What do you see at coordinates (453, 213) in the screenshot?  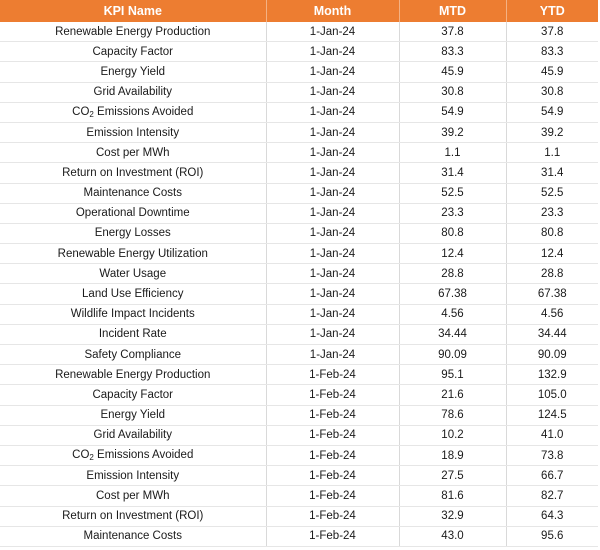 I see `mtd-cell: 23.3` at bounding box center [453, 213].